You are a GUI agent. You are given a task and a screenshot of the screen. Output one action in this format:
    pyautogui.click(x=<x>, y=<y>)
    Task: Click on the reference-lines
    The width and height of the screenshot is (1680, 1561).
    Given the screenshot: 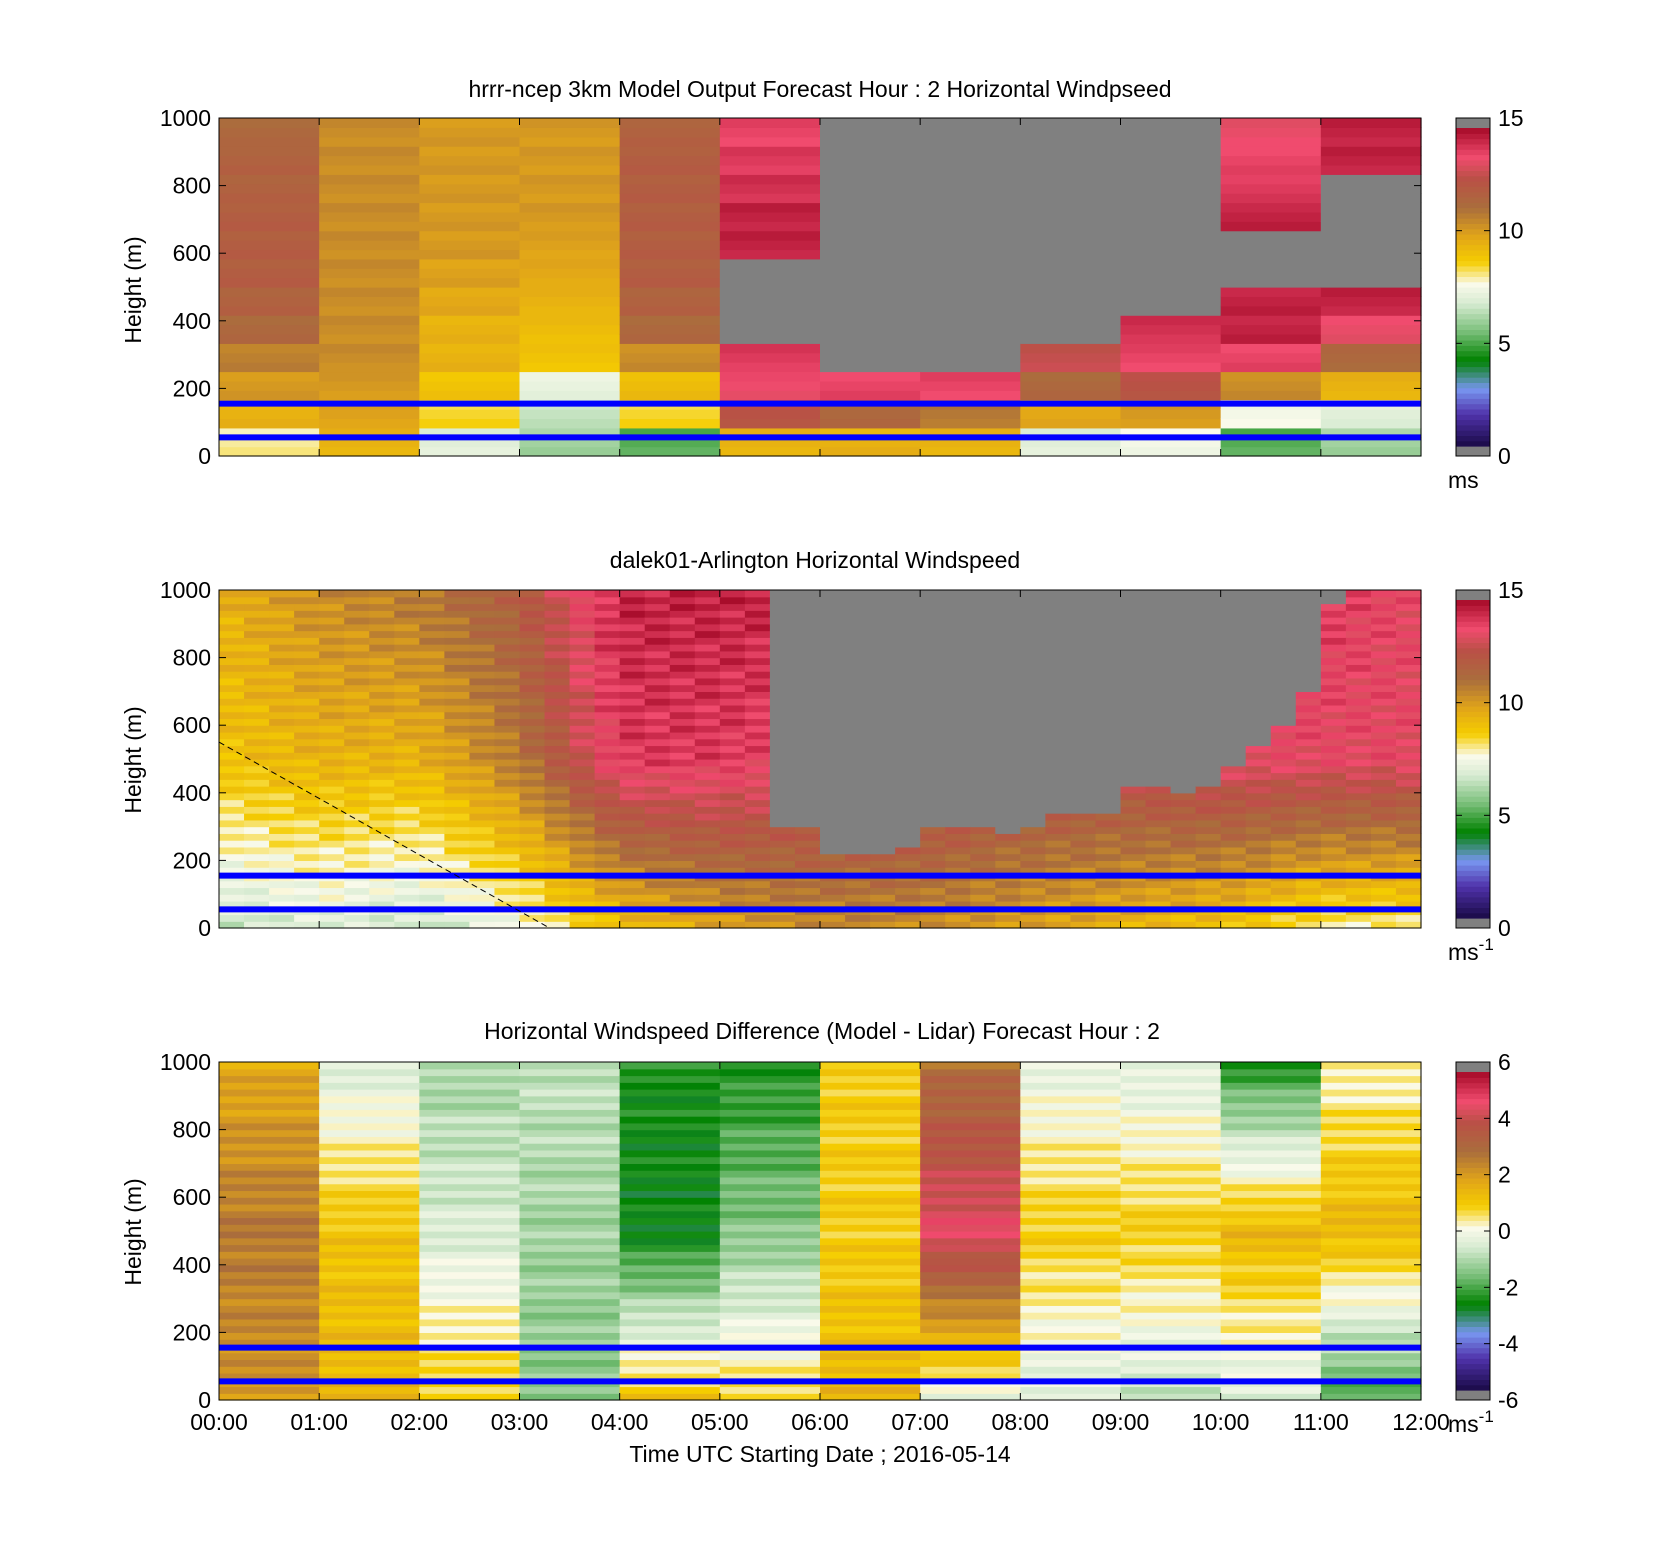 What is the action you would take?
    pyautogui.click(x=820, y=420)
    